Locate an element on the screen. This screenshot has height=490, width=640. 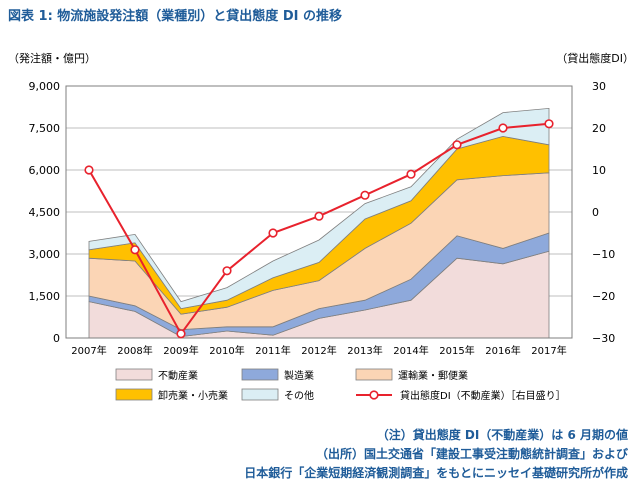
x-tick-label: 2011年 is located at coordinates (272, 350).